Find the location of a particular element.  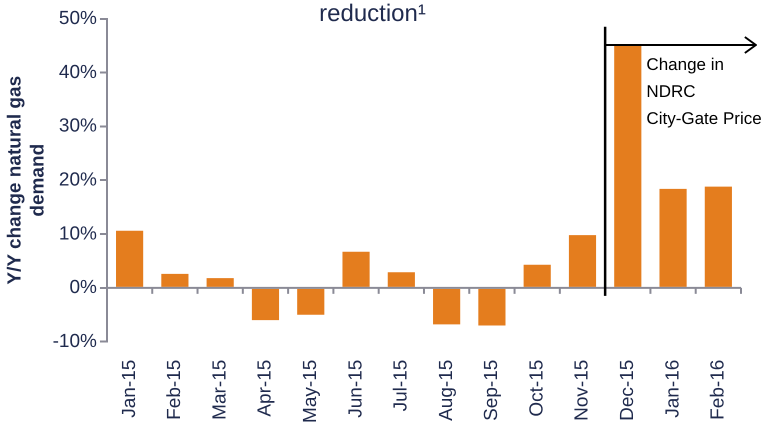

x-tick-label: Jan-16 is located at coordinates (673, 389).